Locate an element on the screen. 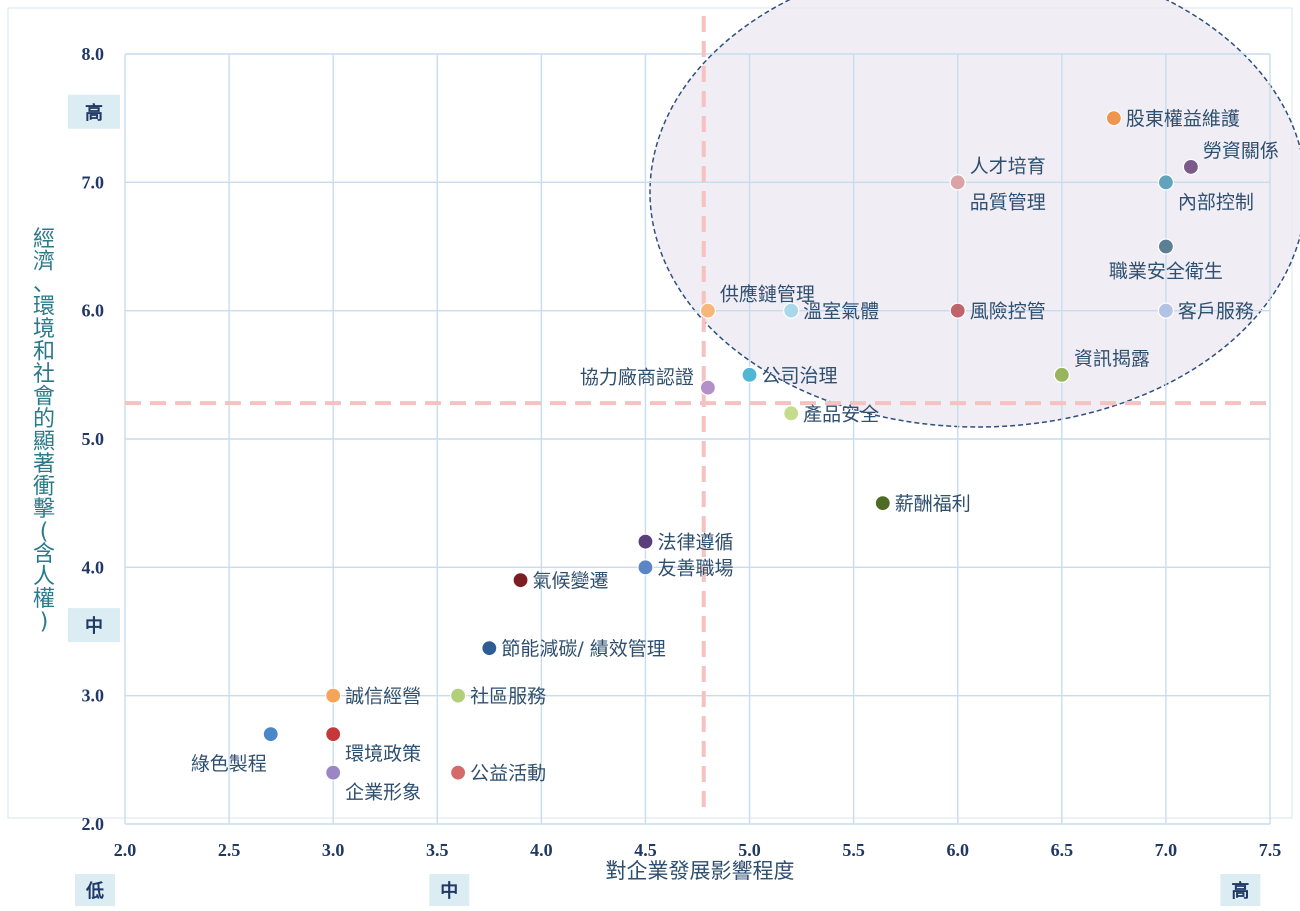 This screenshot has height=911, width=1300. x-tick-label-10: 7.0 is located at coordinates (1166, 850).